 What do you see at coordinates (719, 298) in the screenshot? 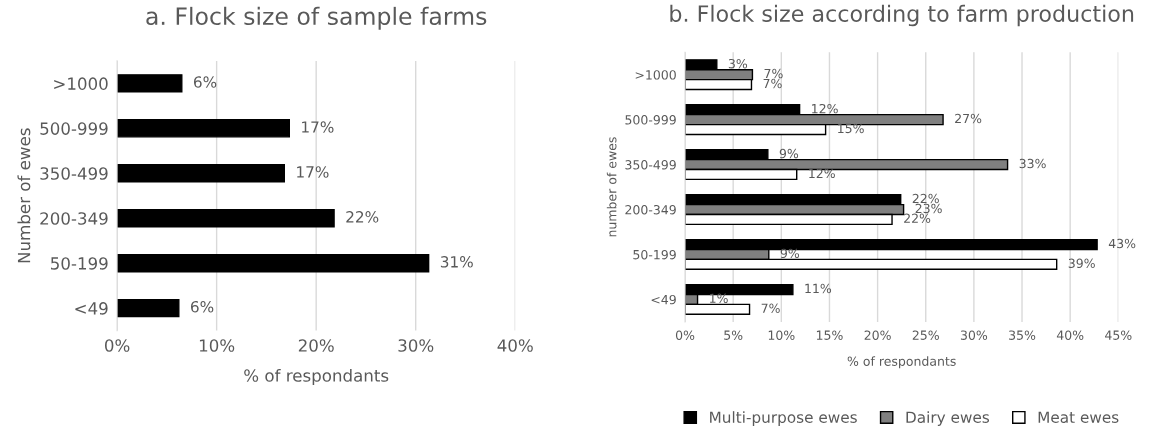
I see `data-label: 1%` at bounding box center [719, 298].